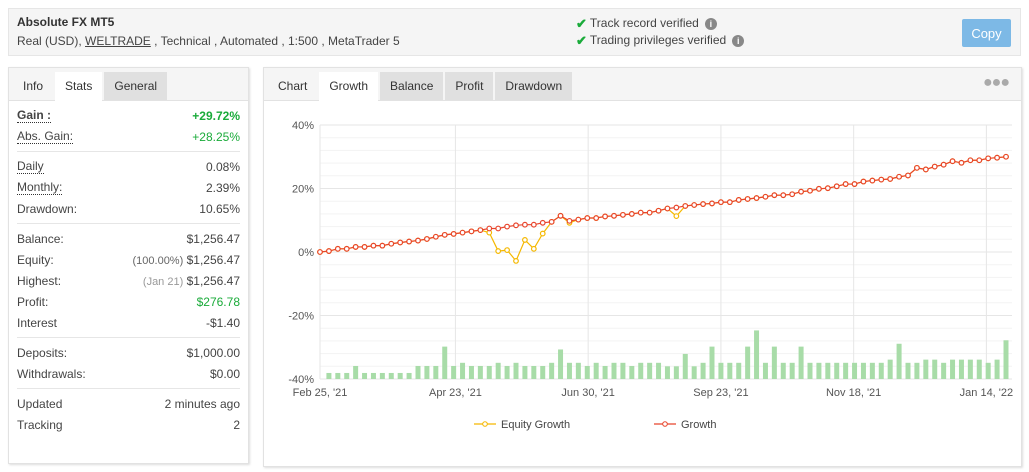 This screenshot has width=1029, height=472. What do you see at coordinates (996, 82) in the screenshot?
I see `more-options-icon: ●●●` at bounding box center [996, 82].